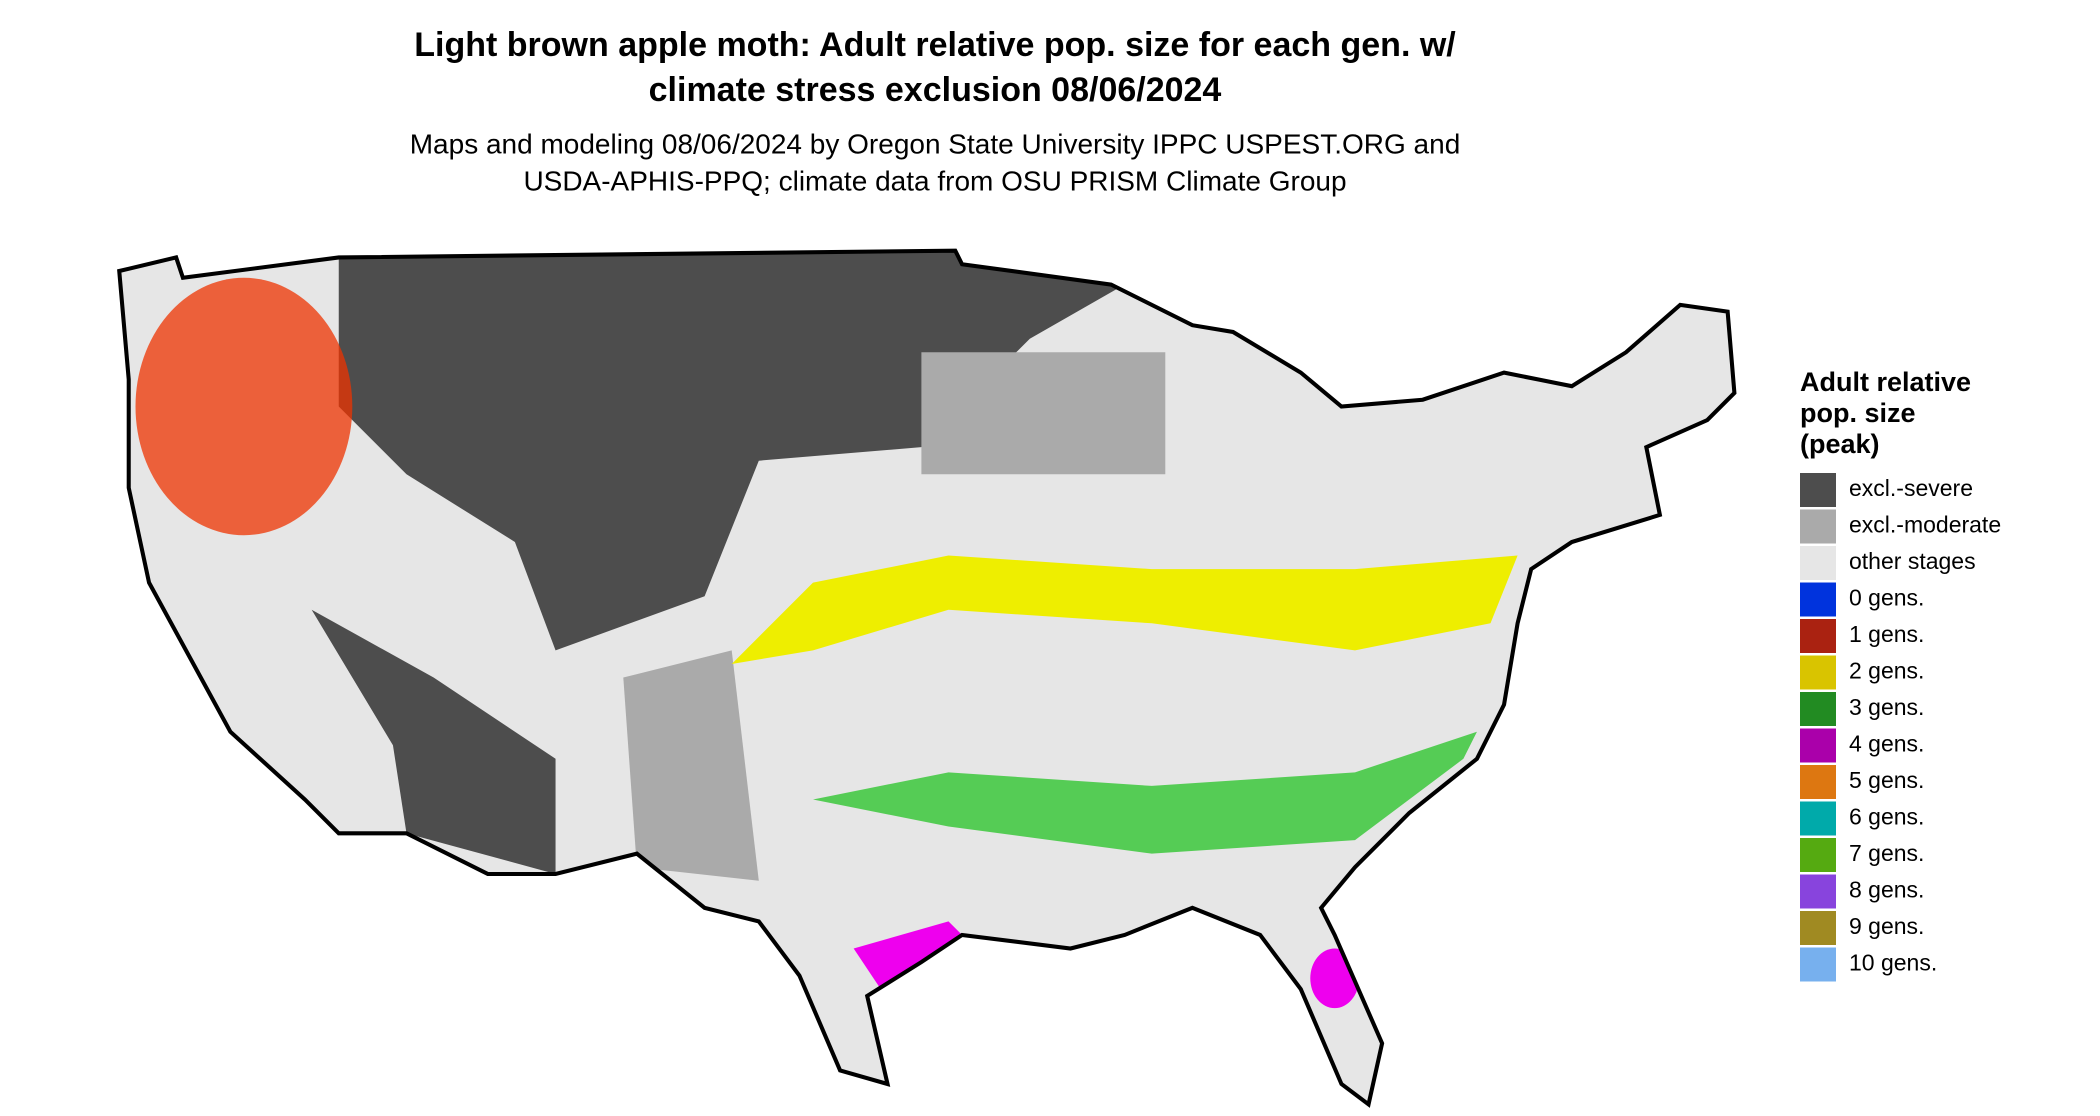  What do you see at coordinates (1886, 707) in the screenshot?
I see `legend-label: 3 gens.` at bounding box center [1886, 707].